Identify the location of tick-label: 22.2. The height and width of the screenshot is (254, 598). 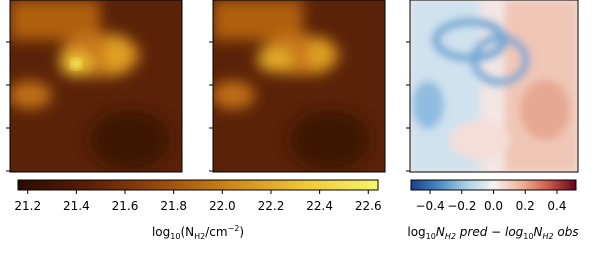
(271, 206).